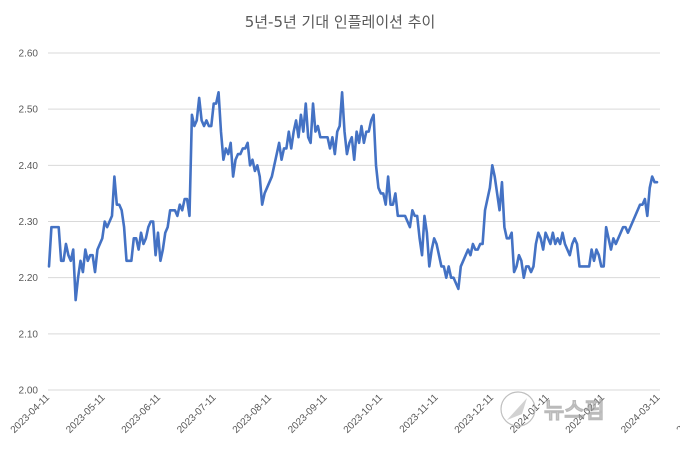  What do you see at coordinates (142, 414) in the screenshot?
I see `x-tick-label: 2023-06-11` at bounding box center [142, 414].